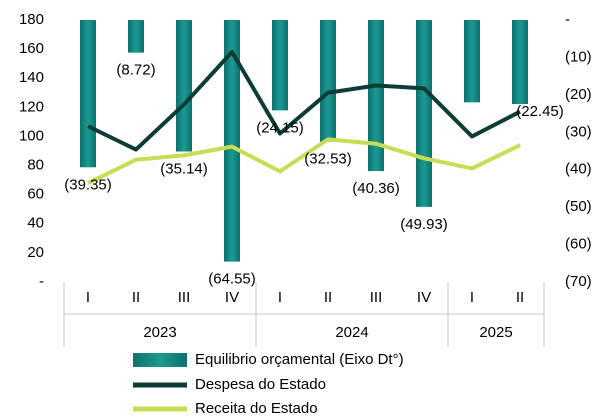 The width and height of the screenshot is (608, 419). I want to click on legend-label: Equilibrio orçamental (Eixo Dt°), so click(299, 359).